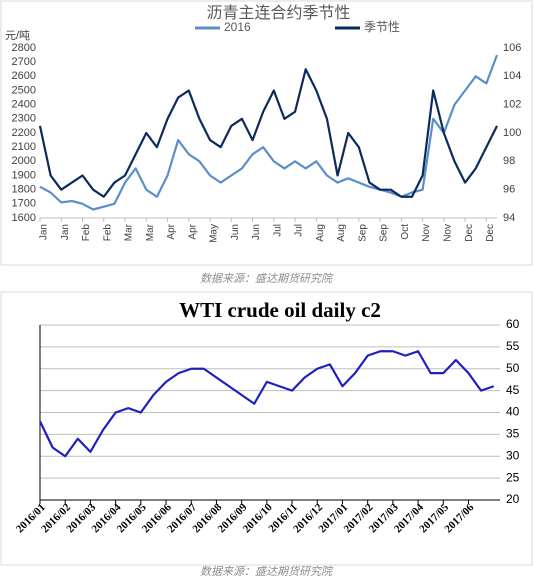 The width and height of the screenshot is (533, 580). I want to click on y-tick-label: 1700, so click(24, 204).